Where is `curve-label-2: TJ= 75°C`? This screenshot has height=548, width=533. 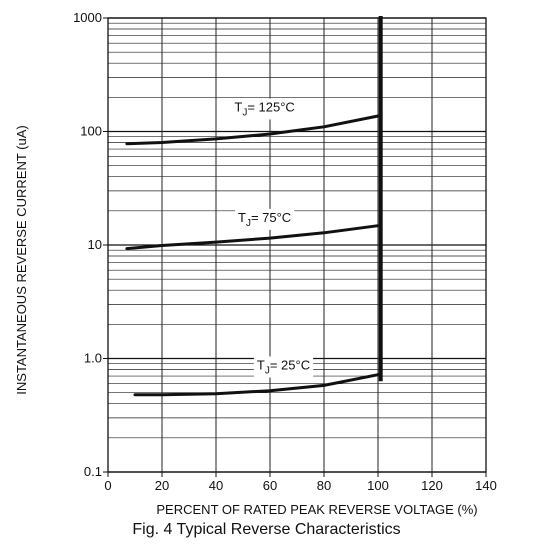
curve-label-2: TJ= 75°C is located at coordinates (264, 219).